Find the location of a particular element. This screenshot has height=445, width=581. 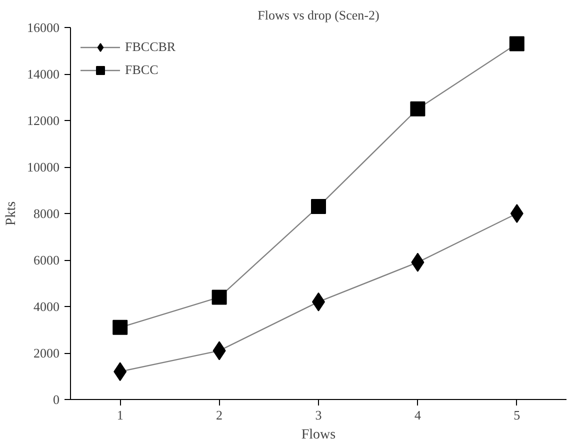

legend-label: FBCC is located at coordinates (141, 70).